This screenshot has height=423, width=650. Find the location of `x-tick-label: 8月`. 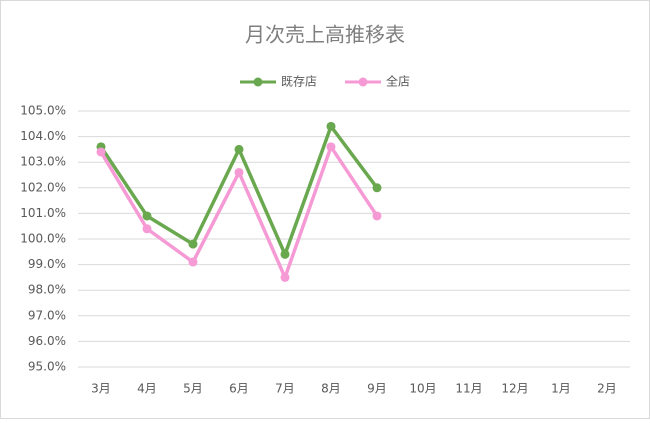

x-tick-label: 8月 is located at coordinates (331, 389).